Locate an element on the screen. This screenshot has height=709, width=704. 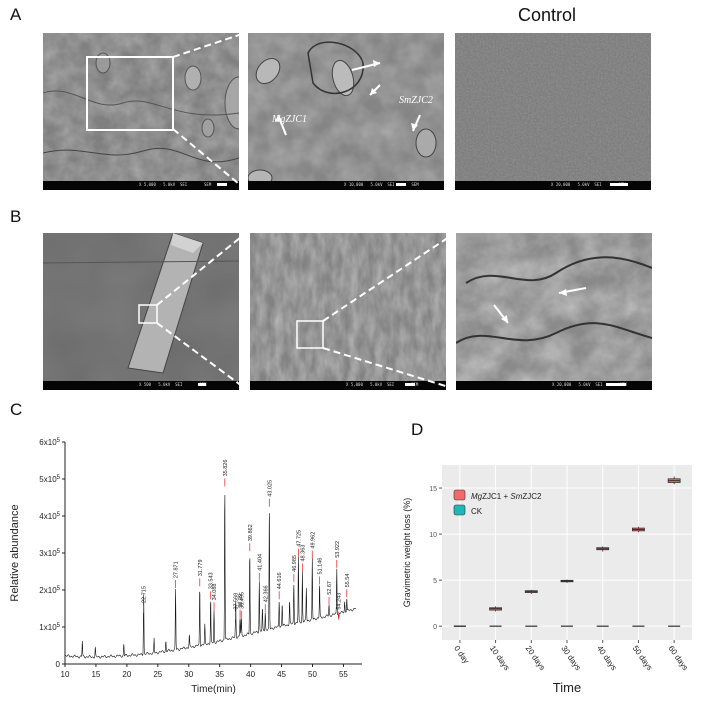
peak-label: 39.862 is located at coordinates (251, 532).